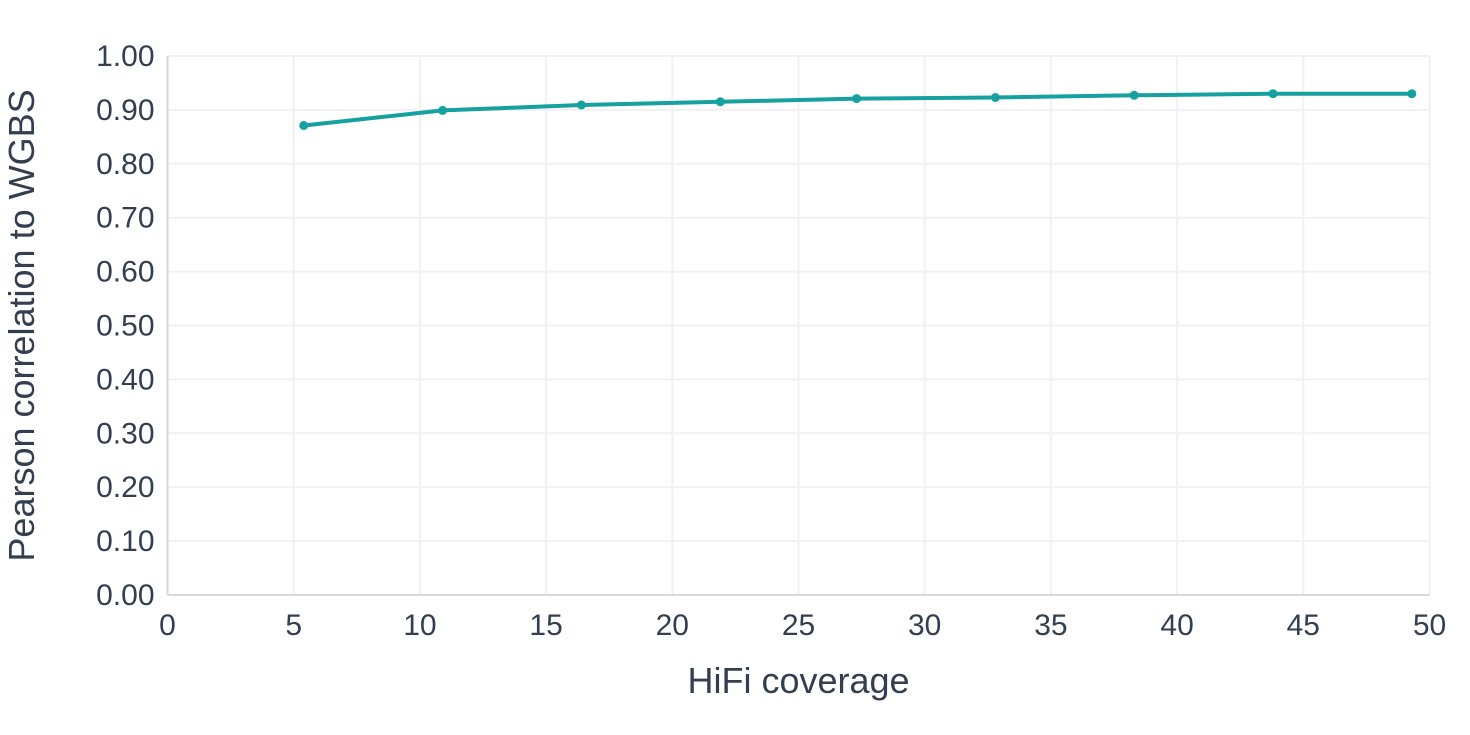 The image size is (1470, 735). I want to click on y-tick-label: 0.90, so click(125, 110).